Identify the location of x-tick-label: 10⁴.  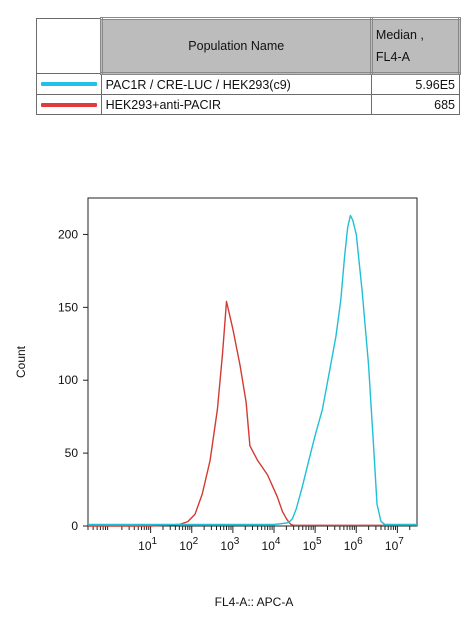
(271, 544).